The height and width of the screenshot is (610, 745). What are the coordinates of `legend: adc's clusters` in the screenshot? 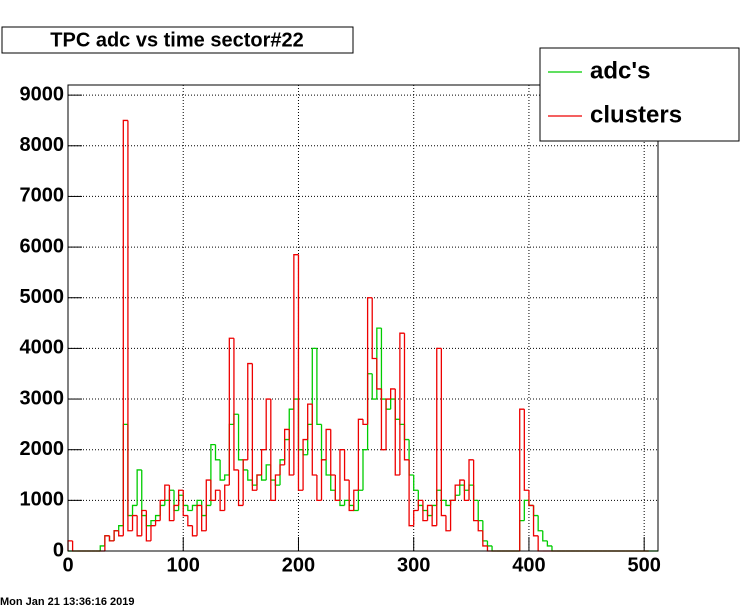 It's located at (639, 94).